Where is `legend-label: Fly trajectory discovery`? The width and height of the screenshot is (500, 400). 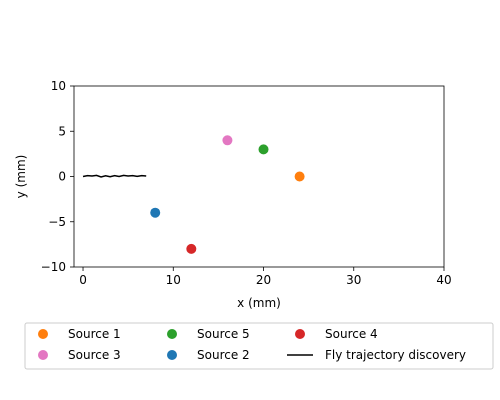
legend-label: Fly trajectory discovery is located at coordinates (395, 355).